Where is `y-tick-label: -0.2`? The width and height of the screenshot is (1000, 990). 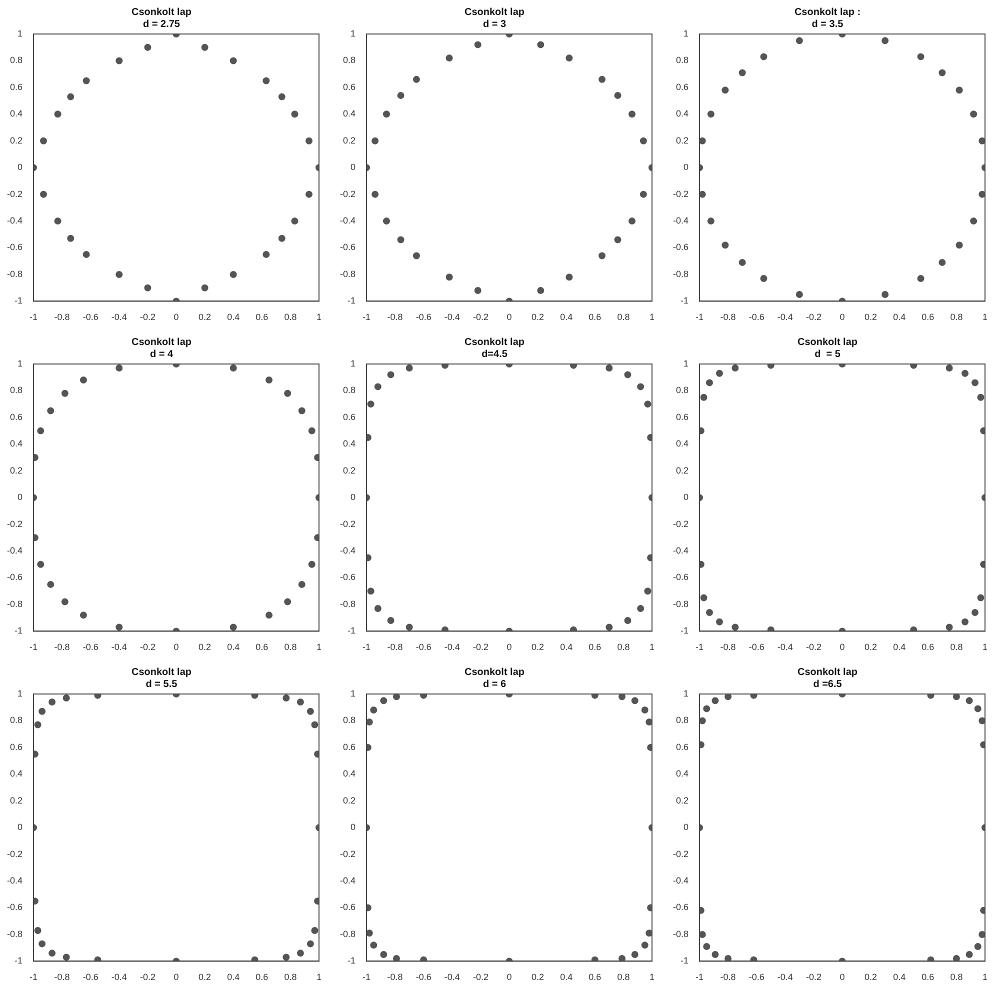 y-tick-label: -0.2 is located at coordinates (348, 523).